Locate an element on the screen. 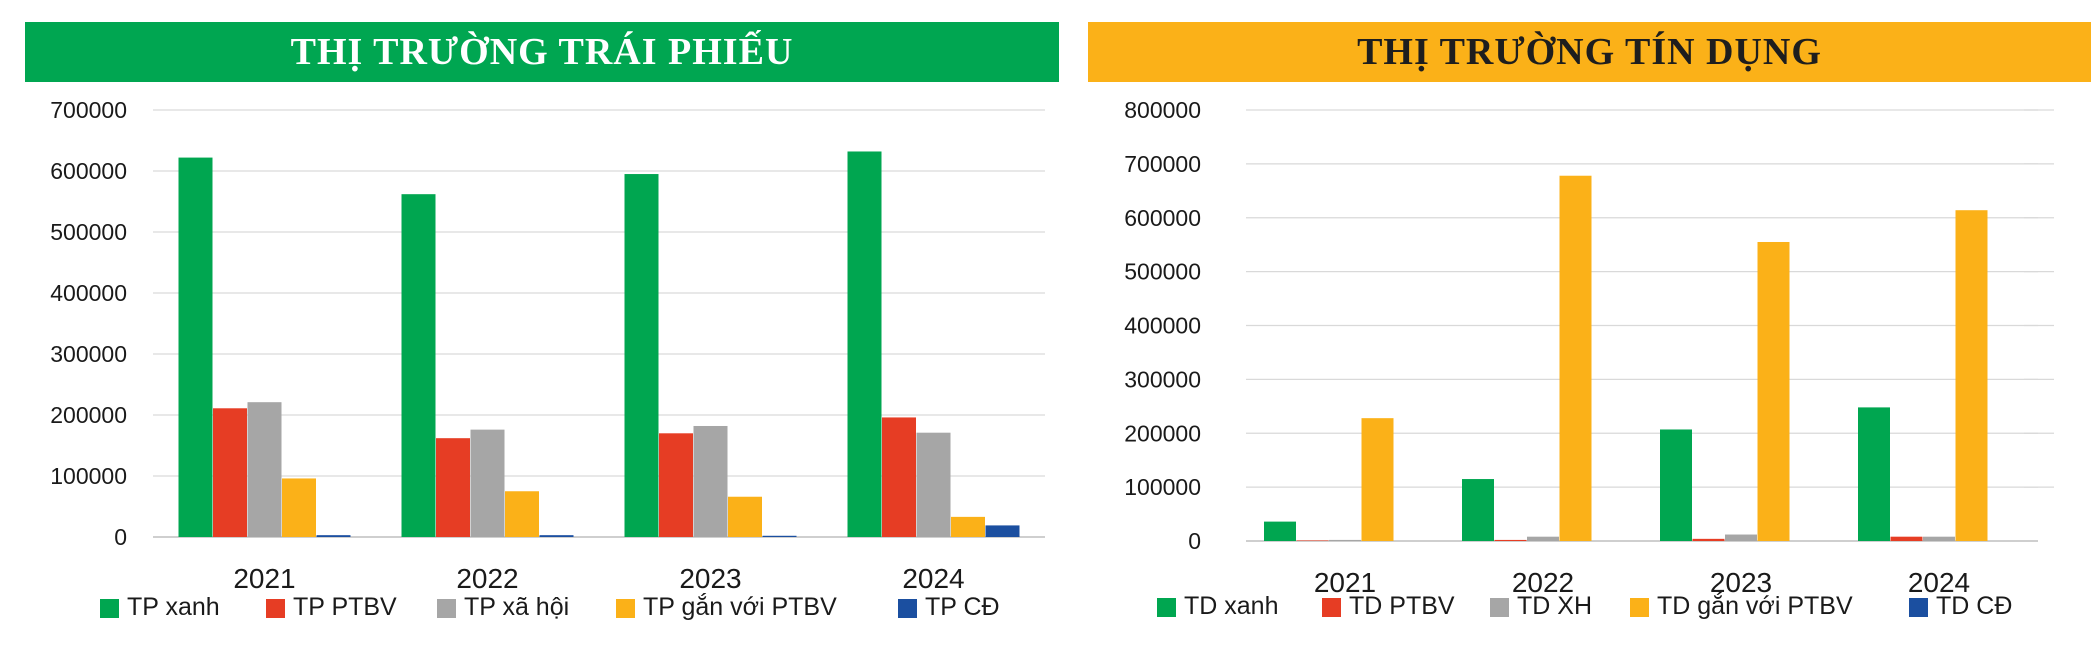 Image resolution: width=2097 pixels, height=663 pixels. y-tick-label: 800000 is located at coordinates (1162, 110).